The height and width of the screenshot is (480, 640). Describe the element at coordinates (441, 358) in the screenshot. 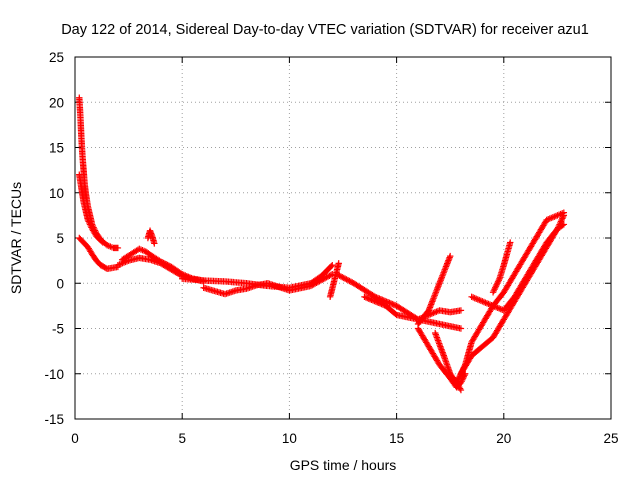

I see `series-descent-cross-a` at that location.